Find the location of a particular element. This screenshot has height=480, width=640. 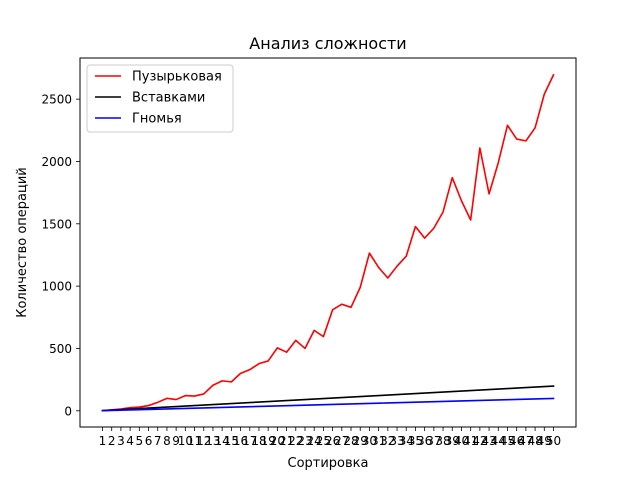

chart-title: Анализ сложности is located at coordinates (327, 43).